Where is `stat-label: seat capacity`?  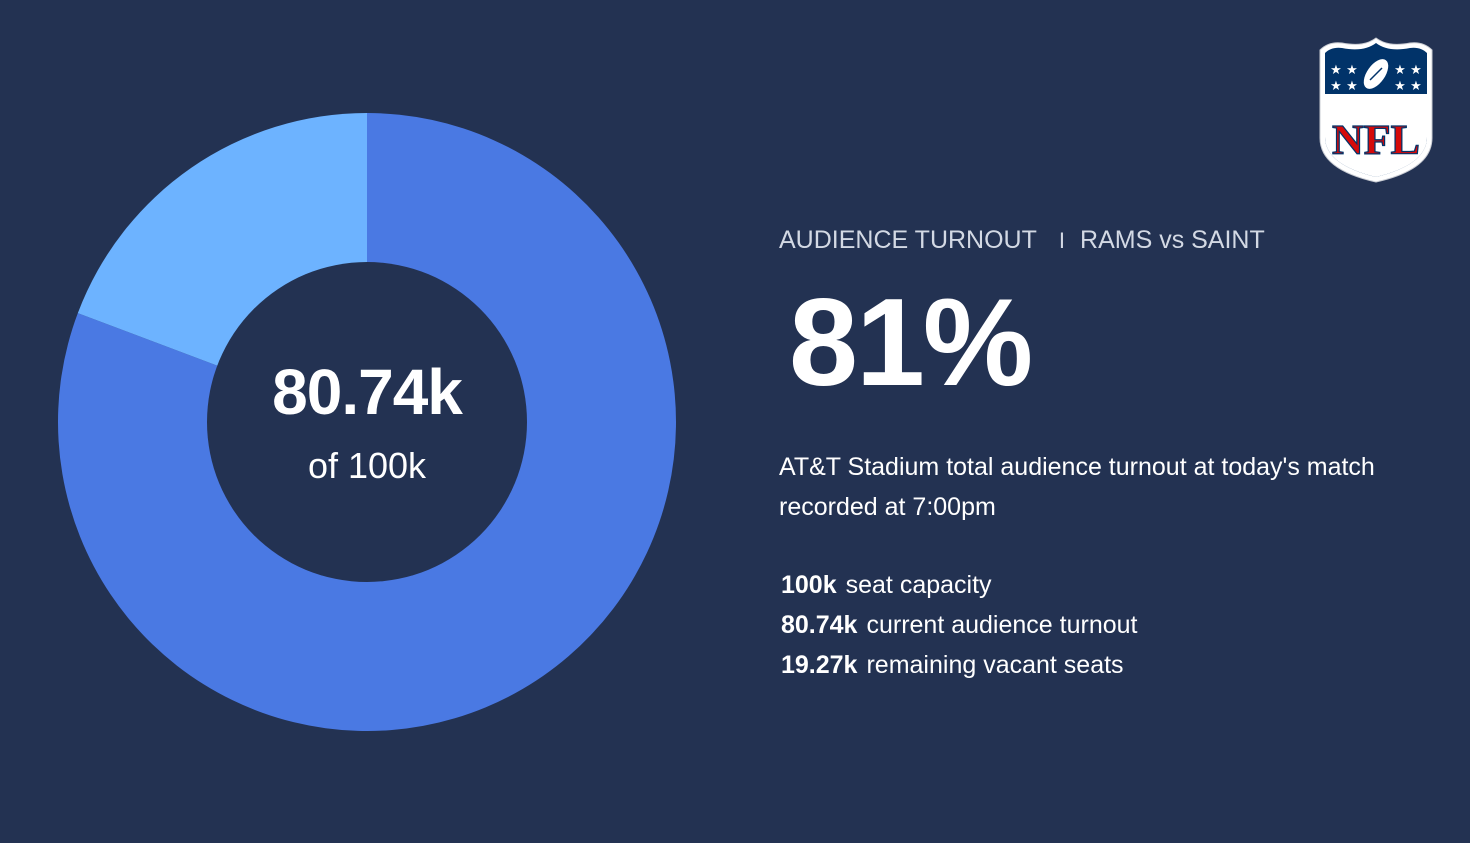
stat-label: seat capacity is located at coordinates (918, 585).